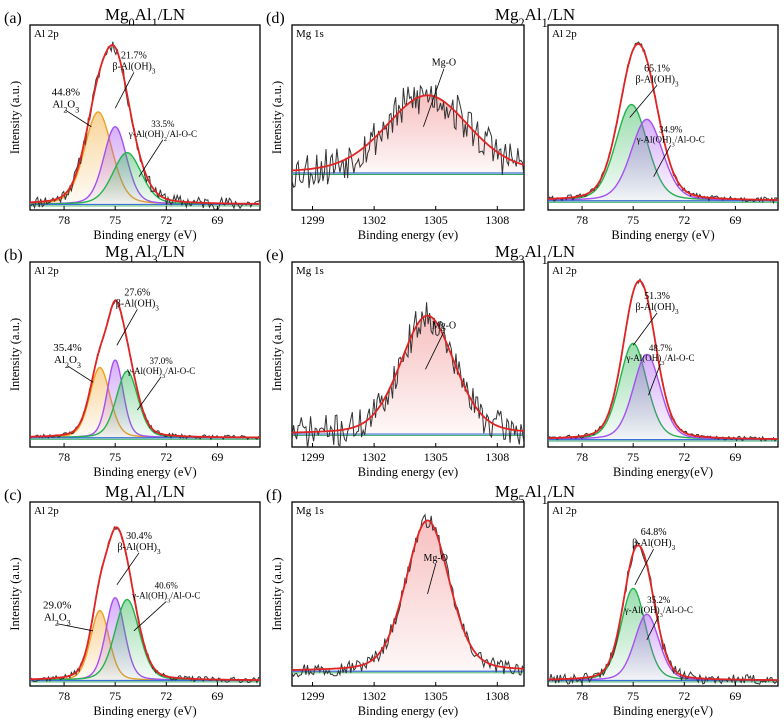 The width and height of the screenshot is (784, 724). I want to click on annotation-text: 44.8%, so click(66, 92).